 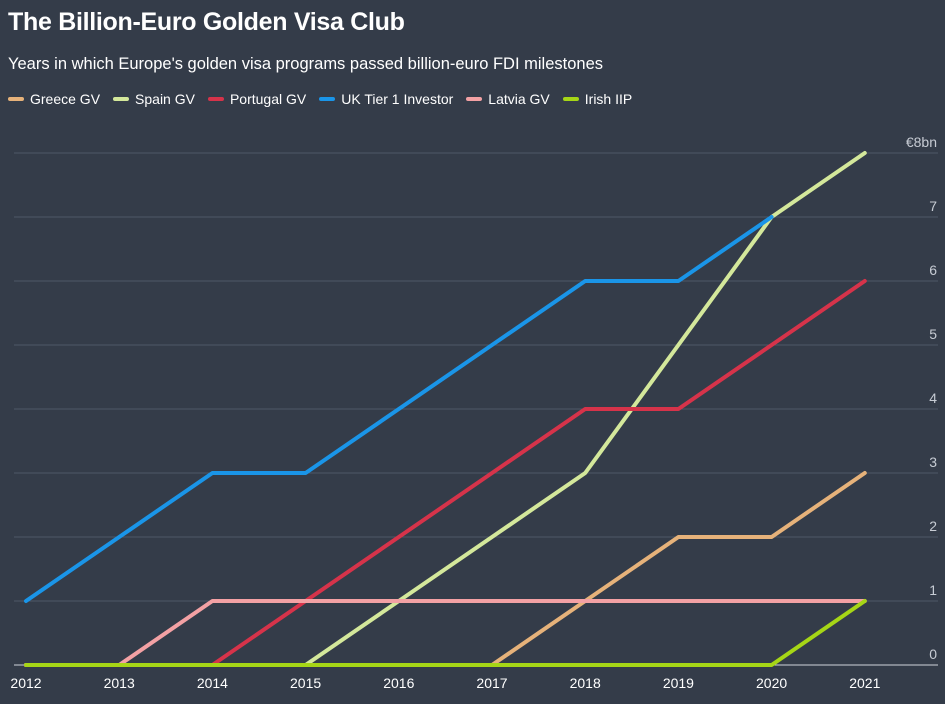 What do you see at coordinates (678, 683) in the screenshot?
I see `x-tick-label: 2019` at bounding box center [678, 683].